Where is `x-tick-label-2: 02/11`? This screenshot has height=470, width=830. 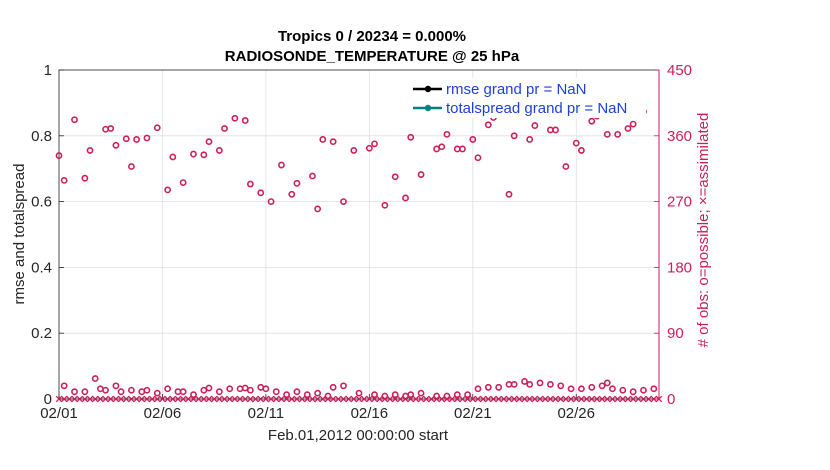
x-tick-label-2: 02/11 is located at coordinates (266, 413).